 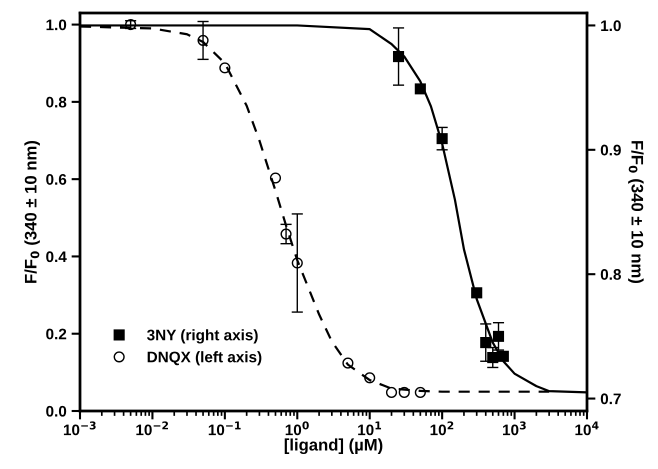 I want to click on x-tick-label: 10$^{2}$, so click(x=442, y=428).